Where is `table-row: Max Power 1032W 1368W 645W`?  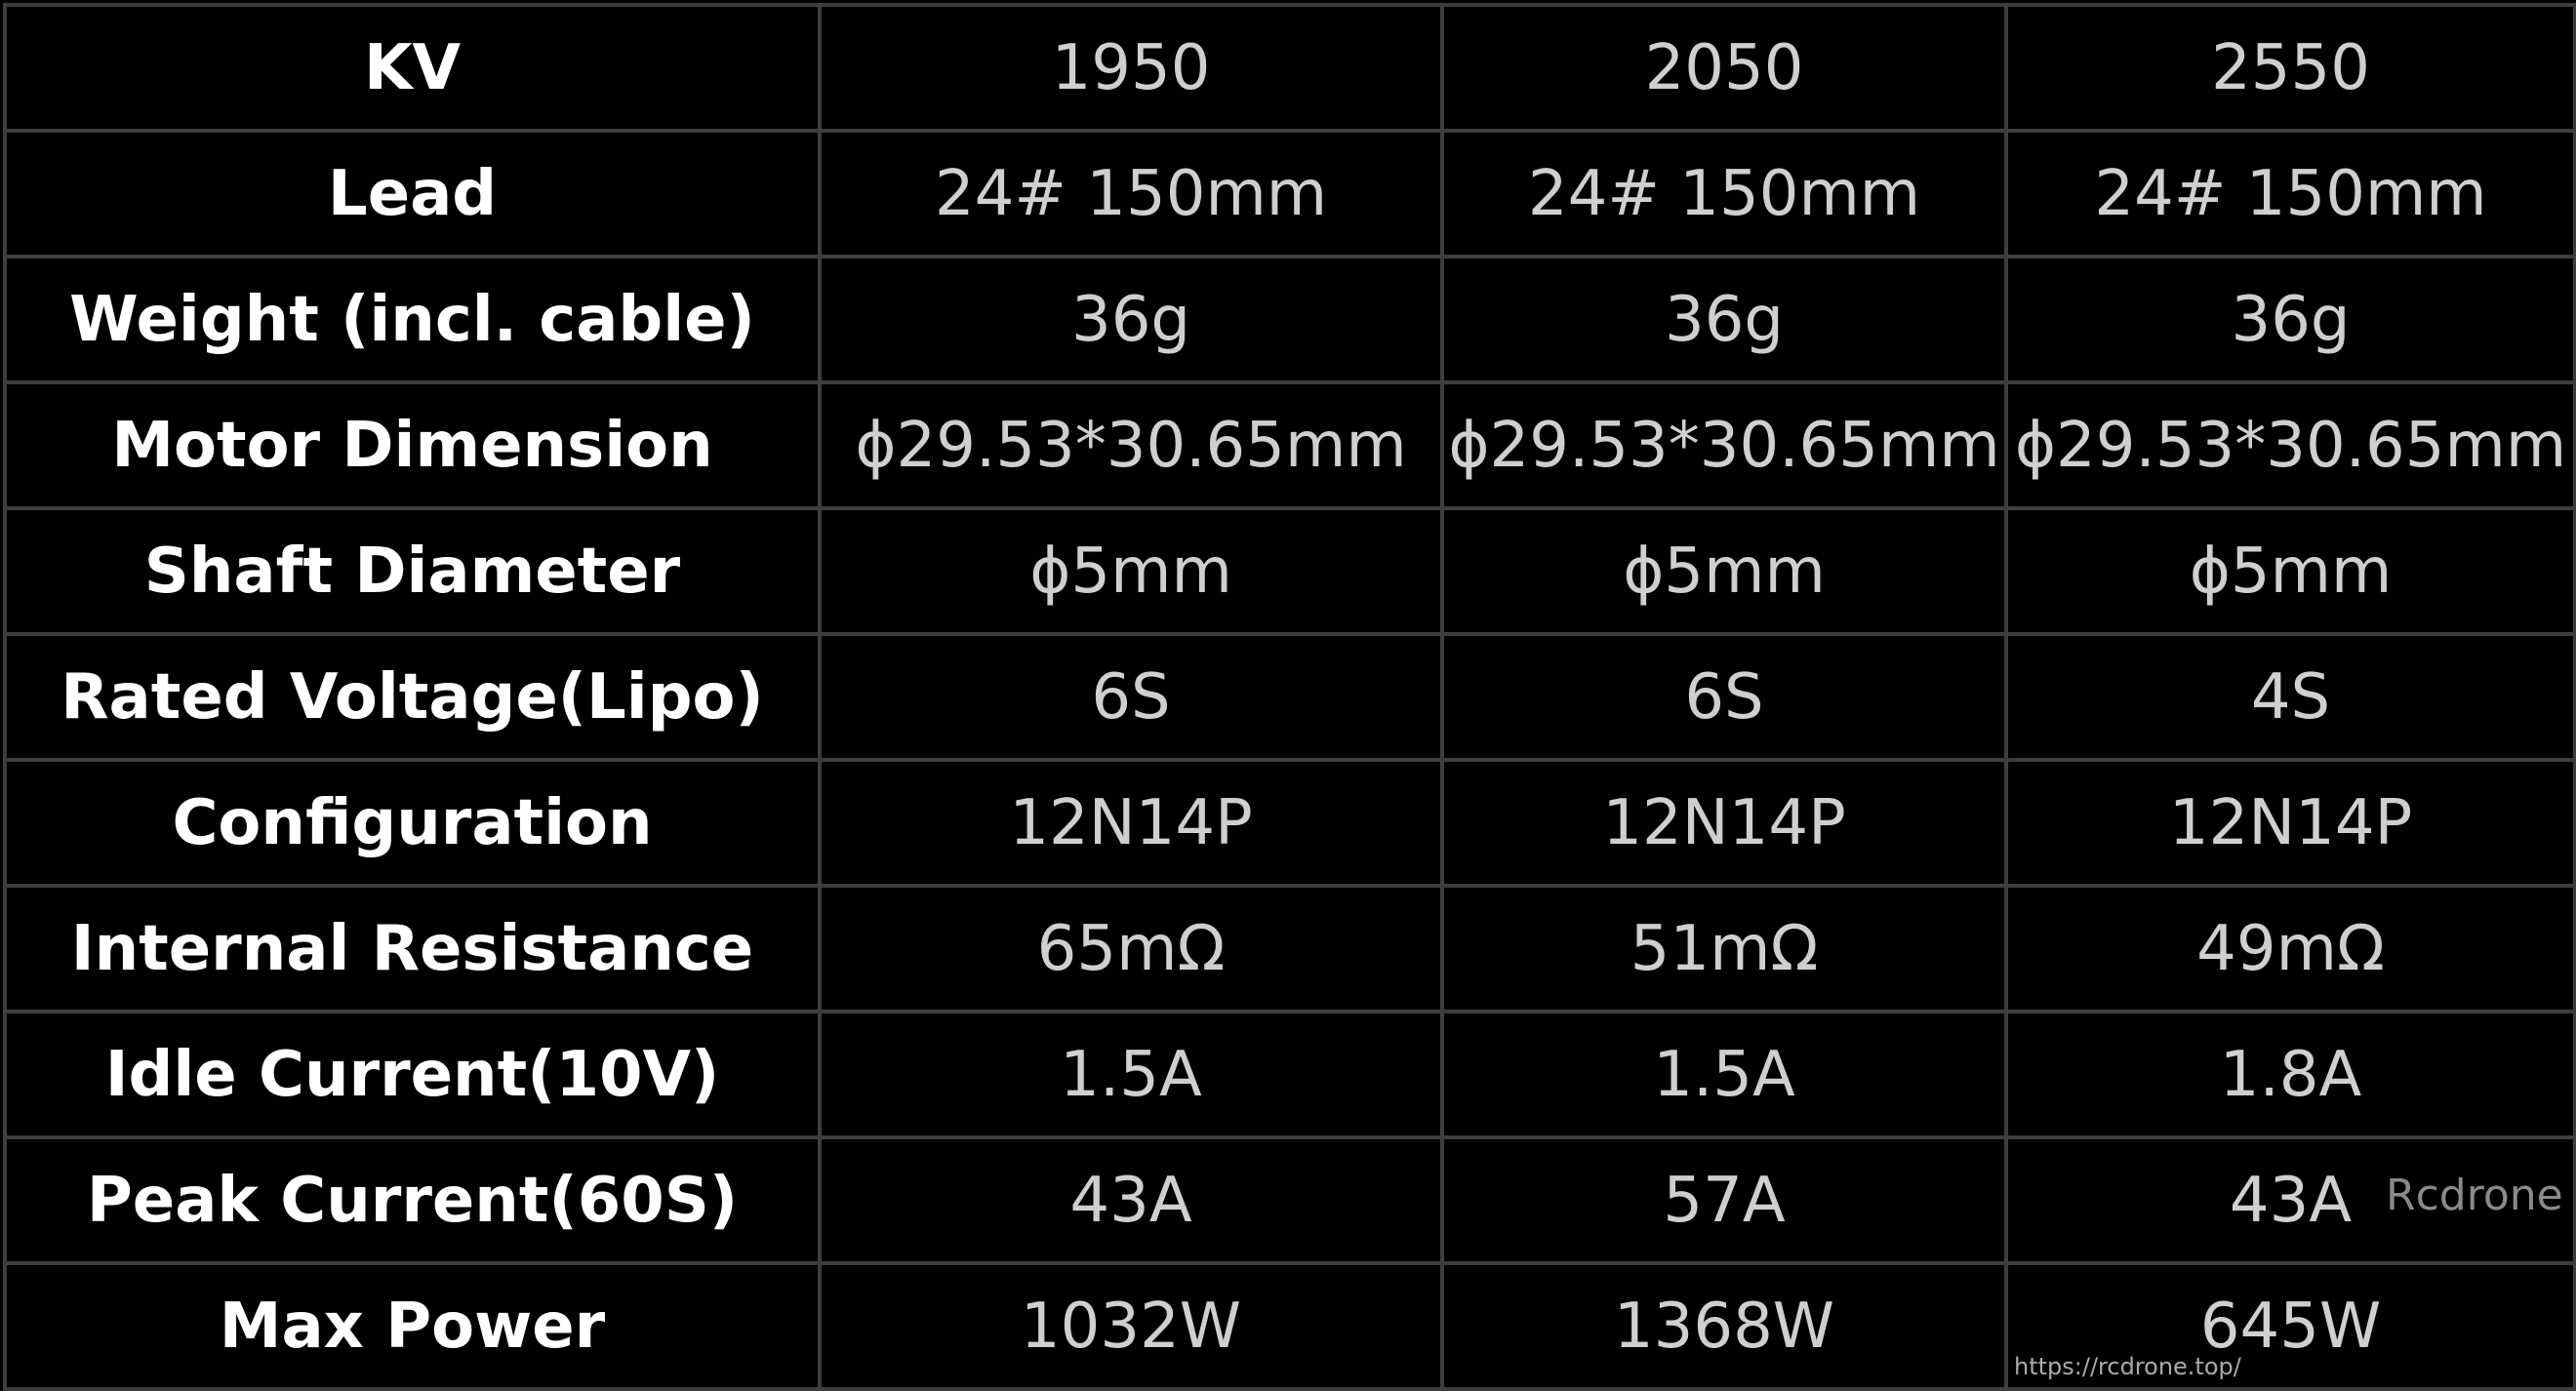 table-row: Max Power 1032W 1368W 645W is located at coordinates (1289, 1326).